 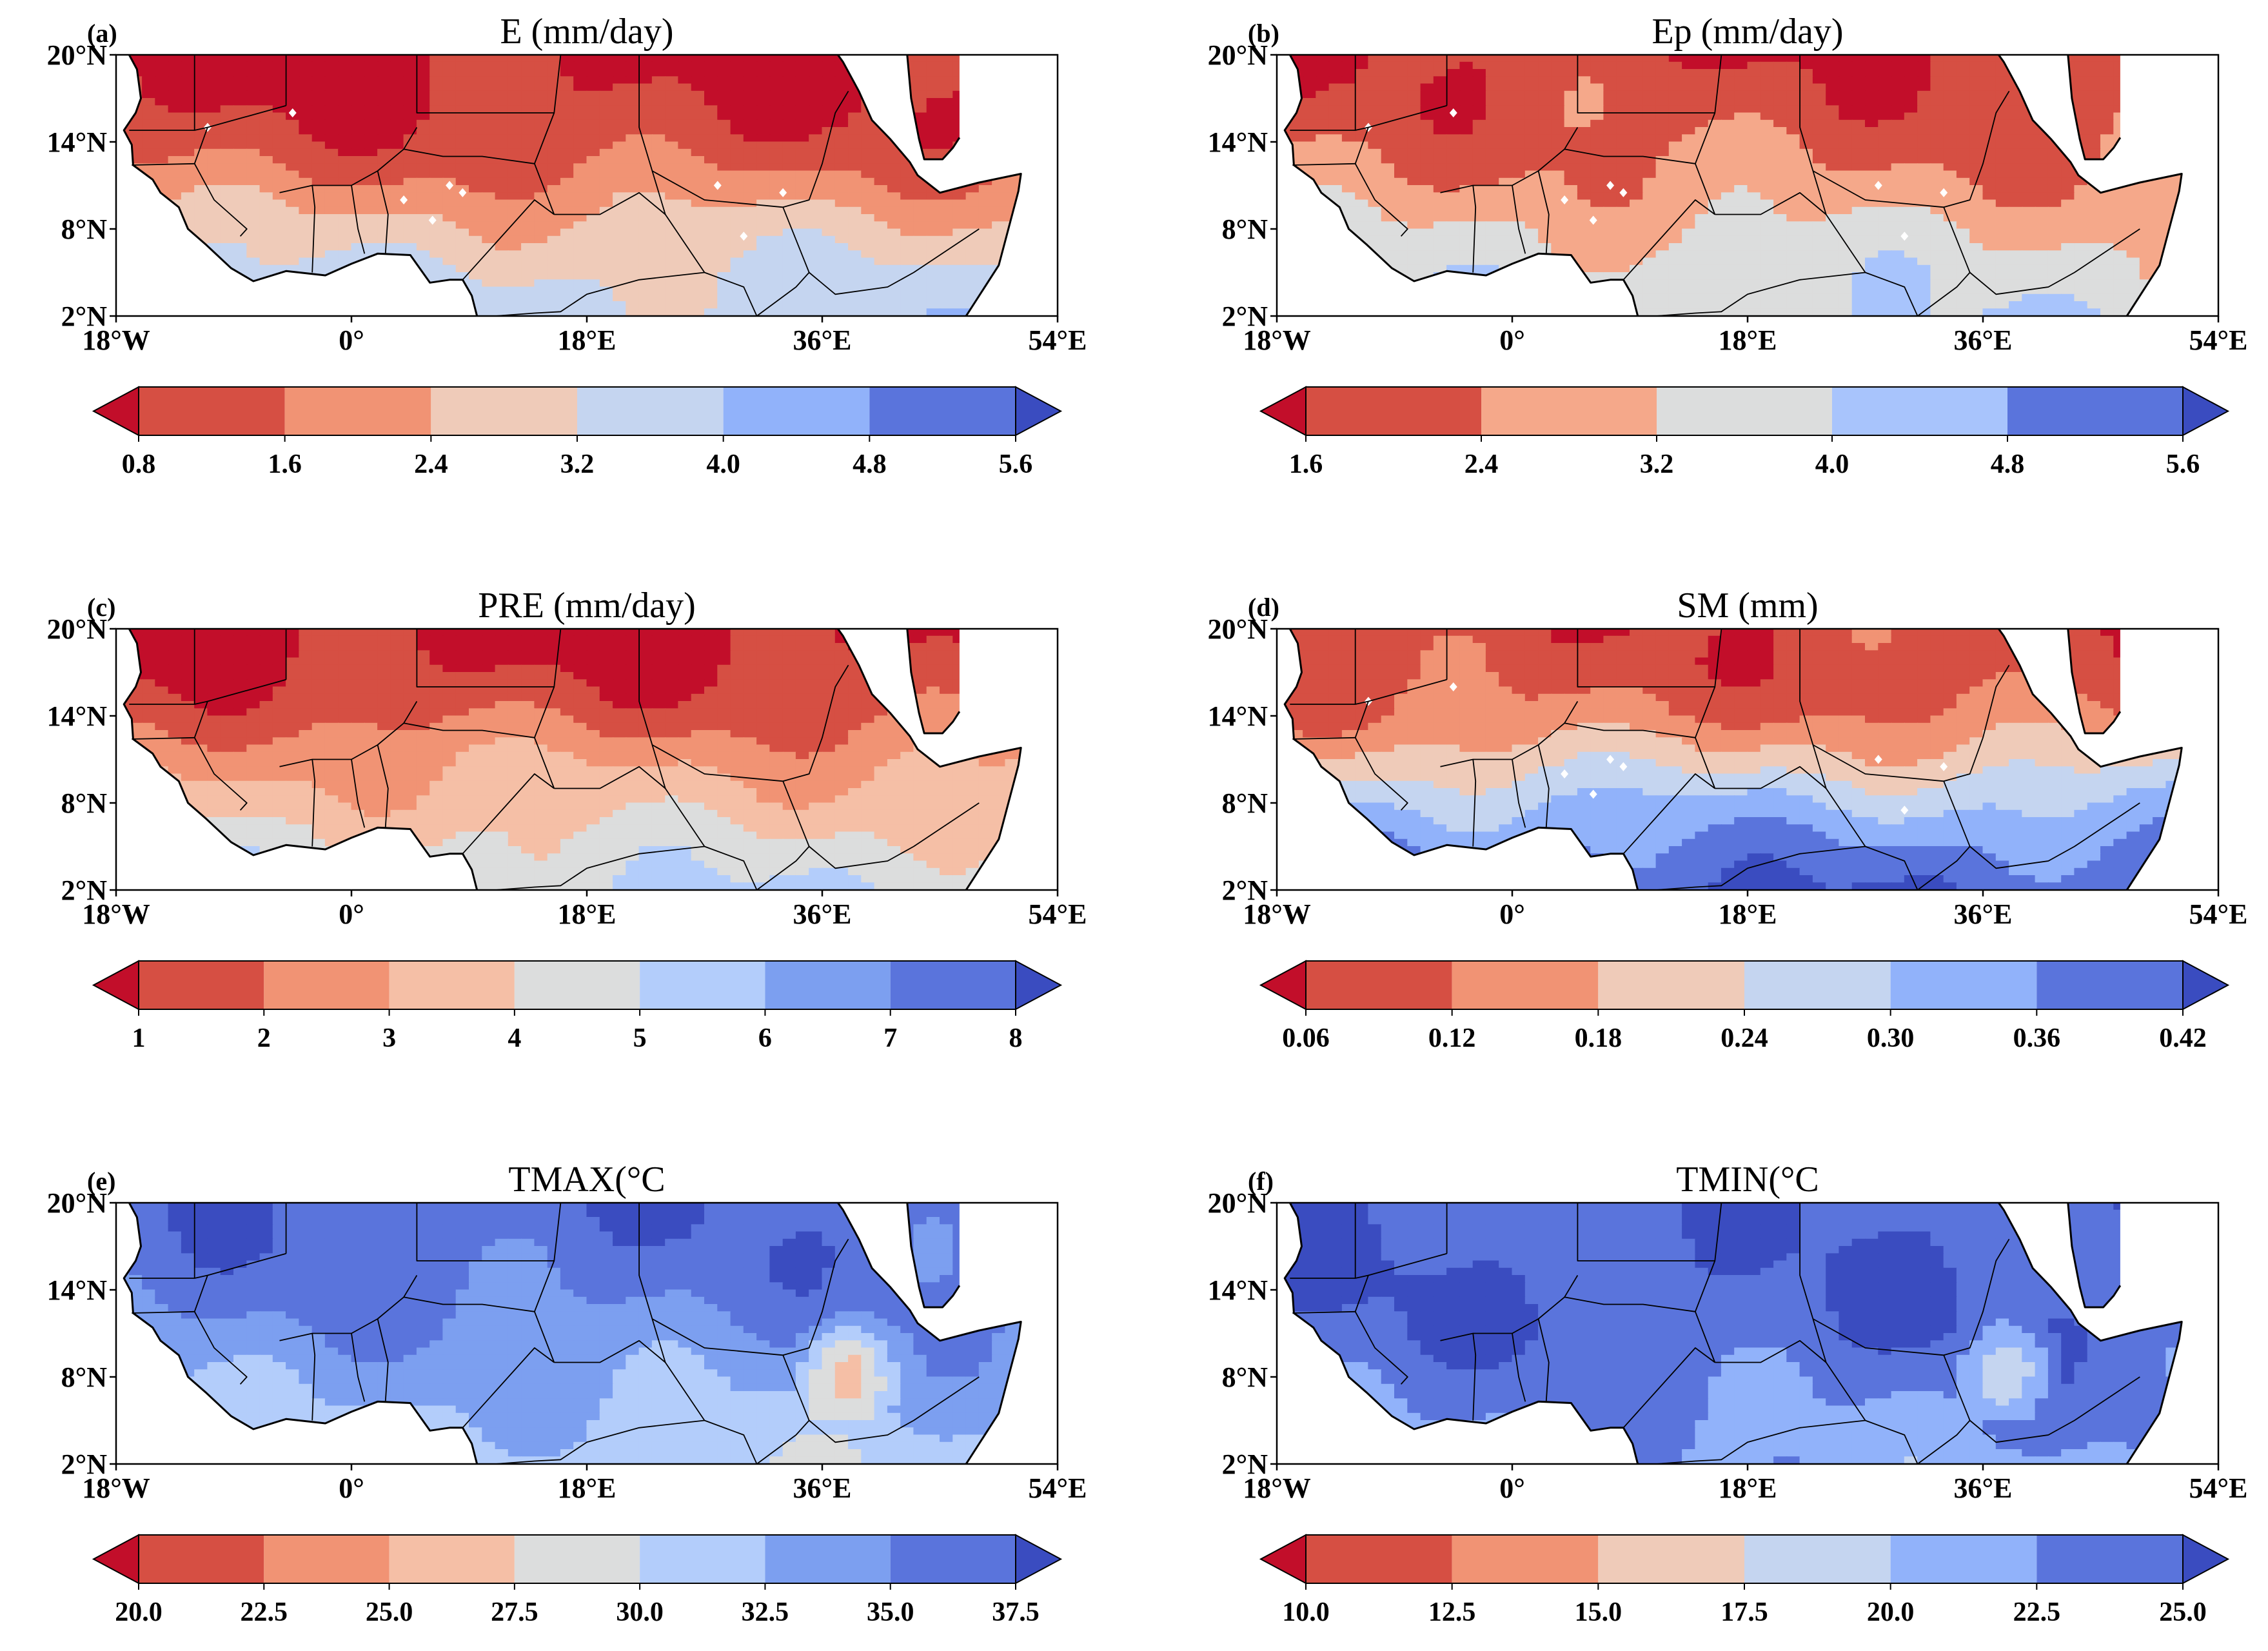 I want to click on colorbar-tick-label: 0.42, so click(x=2183, y=1038).